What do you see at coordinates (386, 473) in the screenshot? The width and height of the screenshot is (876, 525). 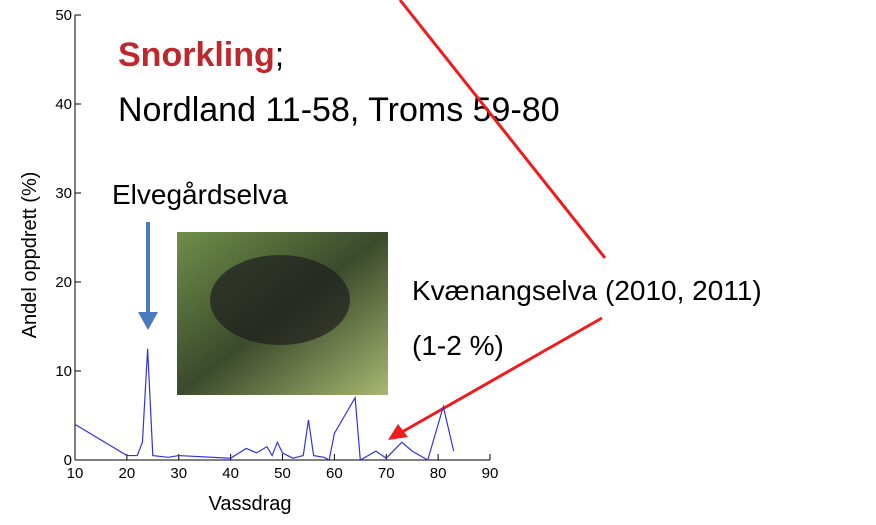 I see `x-tick-label: 70` at bounding box center [386, 473].